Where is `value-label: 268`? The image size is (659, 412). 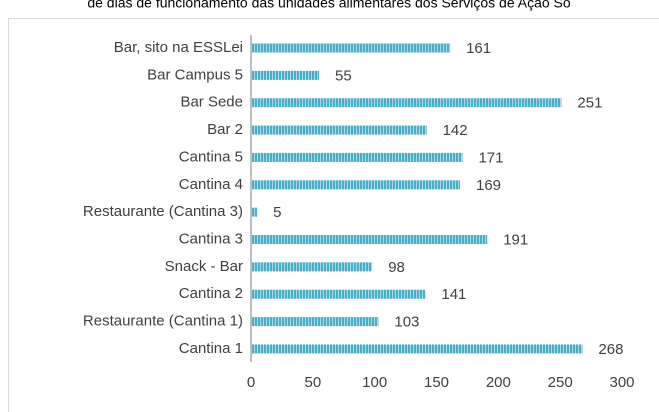 value-label: 268 is located at coordinates (610, 349).